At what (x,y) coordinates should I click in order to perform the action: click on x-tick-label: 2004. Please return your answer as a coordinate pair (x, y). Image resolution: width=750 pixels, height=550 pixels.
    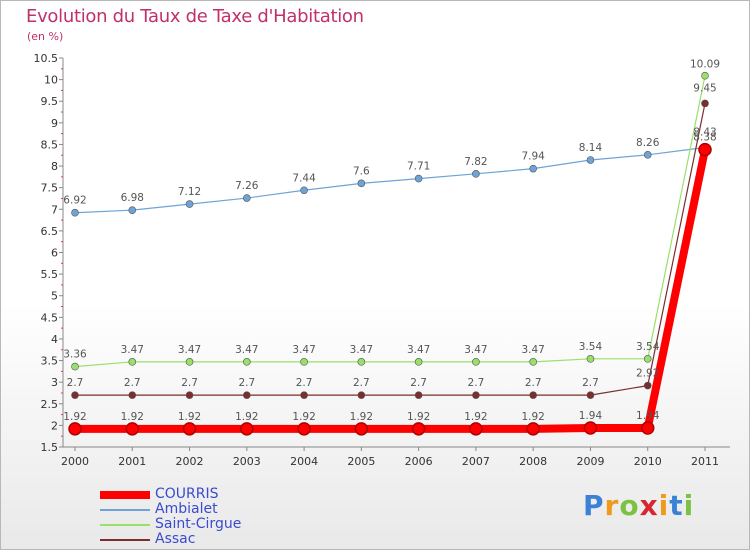
    Looking at the image, I should click on (304, 461).